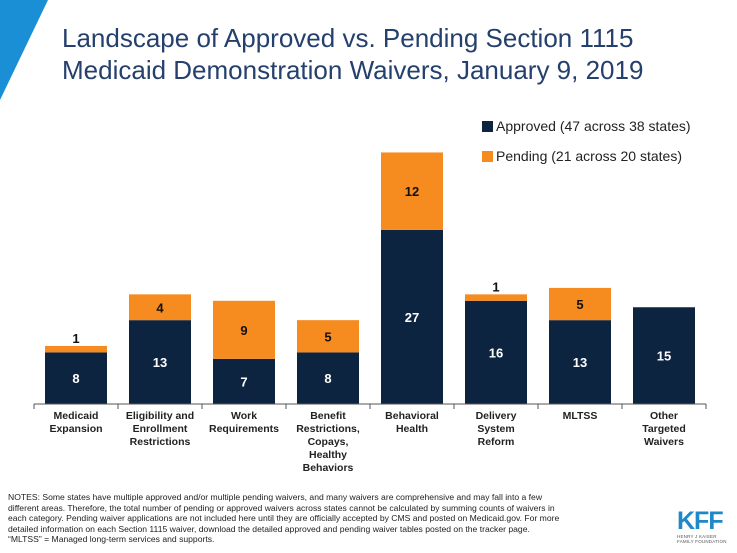 The height and width of the screenshot is (553, 737). Describe the element at coordinates (412, 429) in the screenshot. I see `x-tick-label: Health` at that location.